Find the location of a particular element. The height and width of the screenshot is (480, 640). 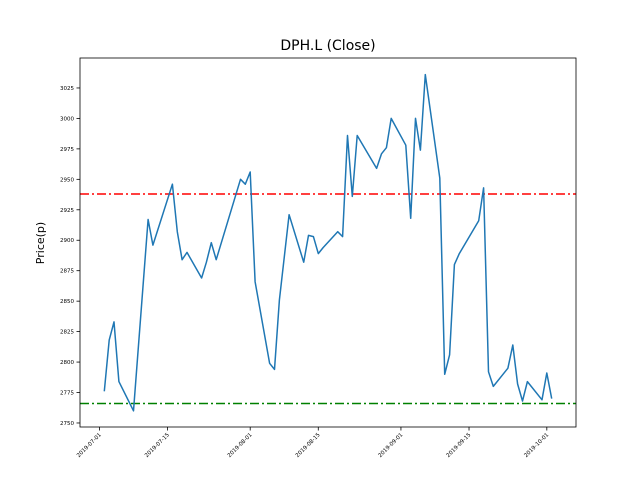

y-tick-label: 3025 is located at coordinates (67, 89).